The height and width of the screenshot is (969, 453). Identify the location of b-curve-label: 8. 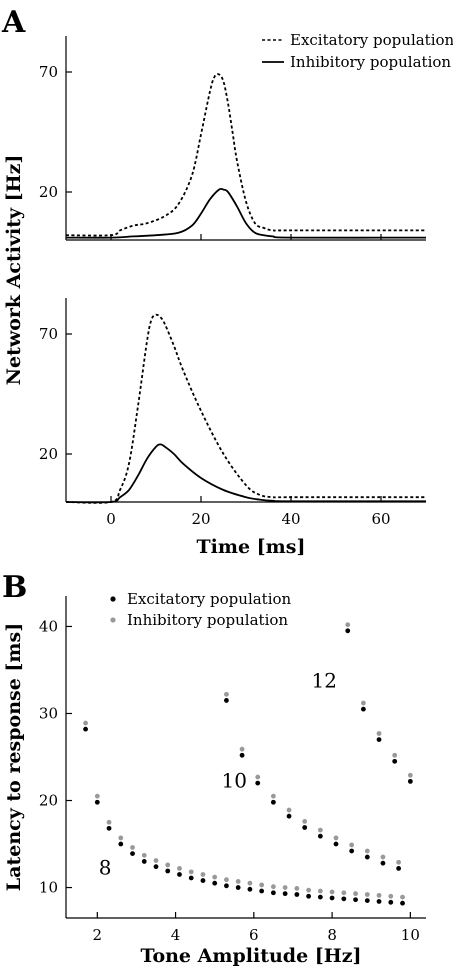
(105, 867).